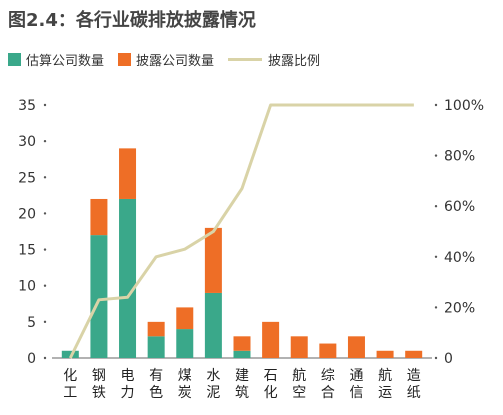  I want to click on x-category-label: 力, so click(128, 393).